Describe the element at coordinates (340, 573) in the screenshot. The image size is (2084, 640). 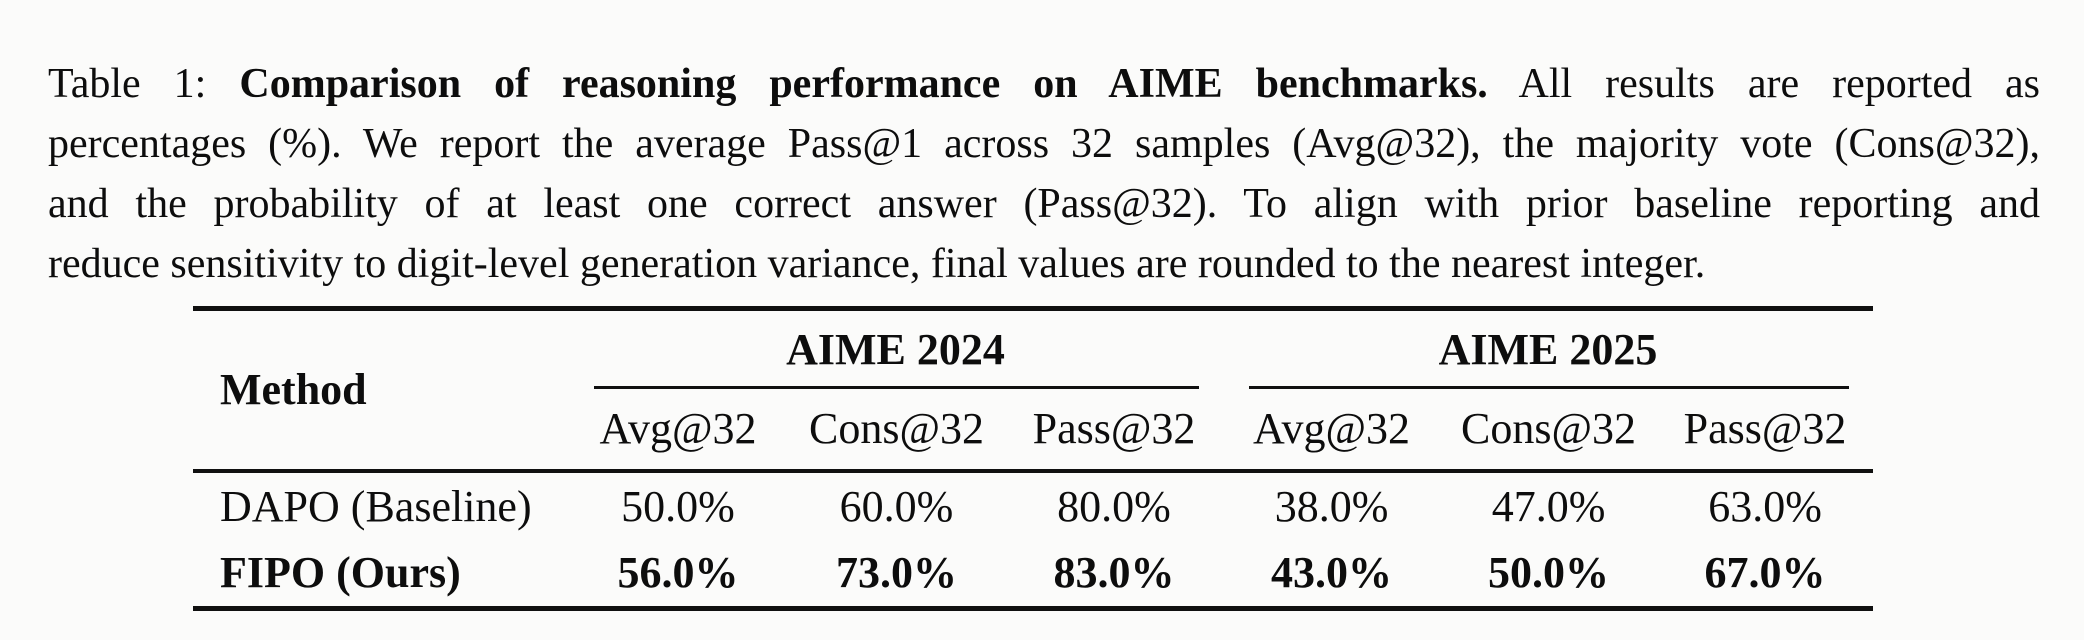
I see `method-cell-fipo: FIPO (Ours)` at that location.